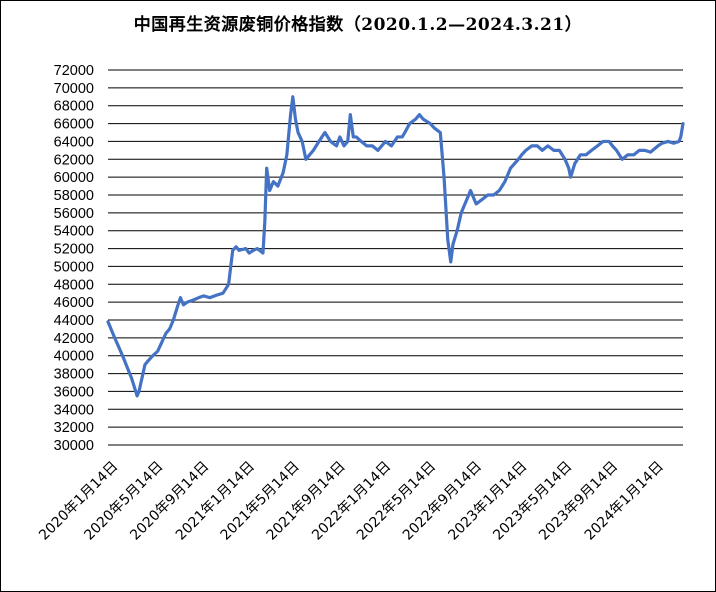 Image resolution: width=716 pixels, height=592 pixels. What do you see at coordinates (74, 285) in the screenshot?
I see `y-tick-label: 48000` at bounding box center [74, 285].